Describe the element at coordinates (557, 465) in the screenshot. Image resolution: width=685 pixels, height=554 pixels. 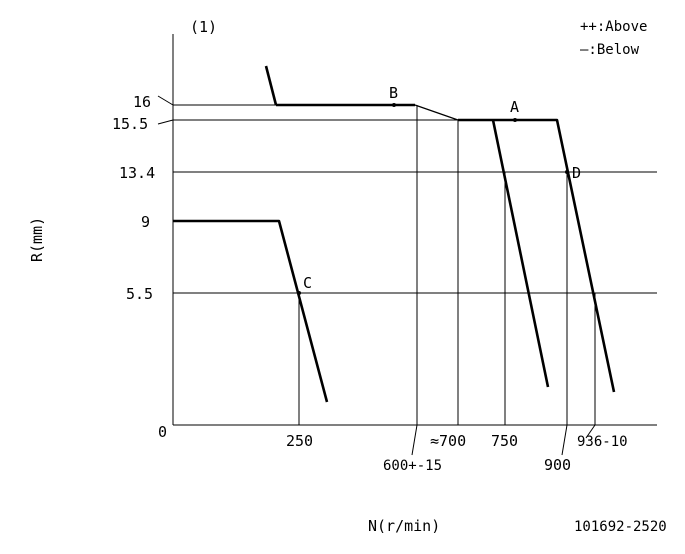
I see `x-tick-900: 900` at that location.